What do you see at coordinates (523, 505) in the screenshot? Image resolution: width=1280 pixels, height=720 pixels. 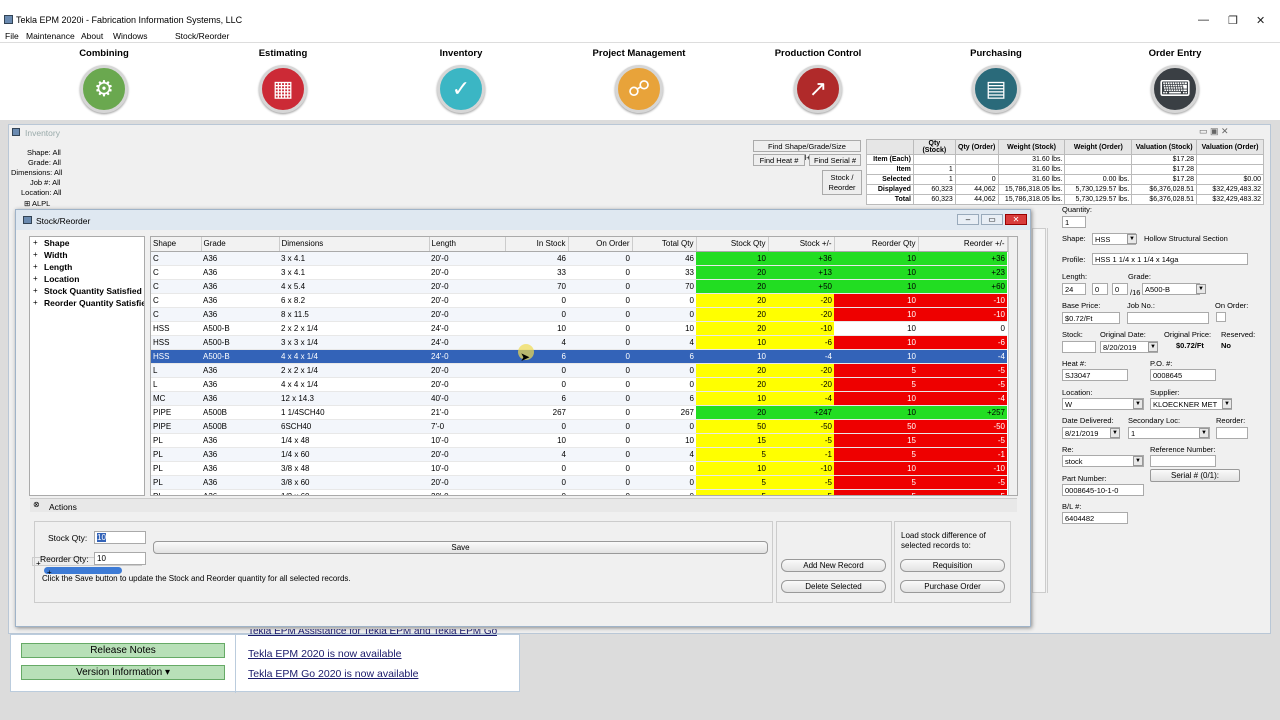 I see `actions-header: ⊗ Actions` at bounding box center [523, 505].